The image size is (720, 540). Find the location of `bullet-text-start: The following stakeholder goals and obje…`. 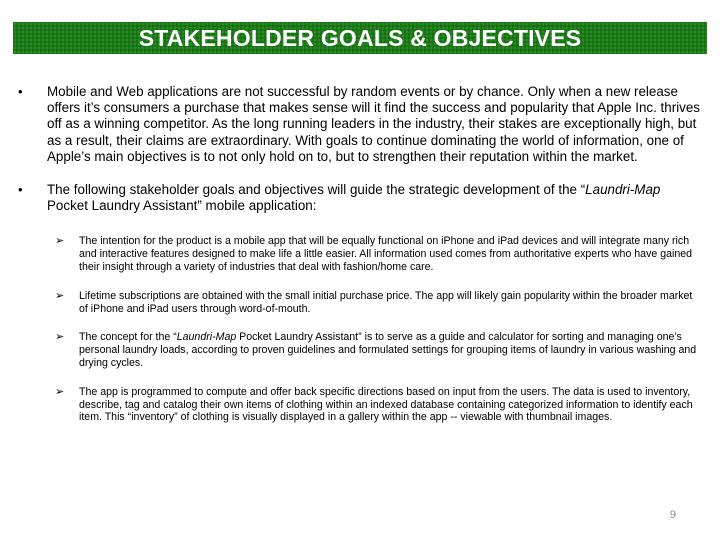

bullet-text-start: The following stakeholder goals and obje… is located at coordinates (316, 190).